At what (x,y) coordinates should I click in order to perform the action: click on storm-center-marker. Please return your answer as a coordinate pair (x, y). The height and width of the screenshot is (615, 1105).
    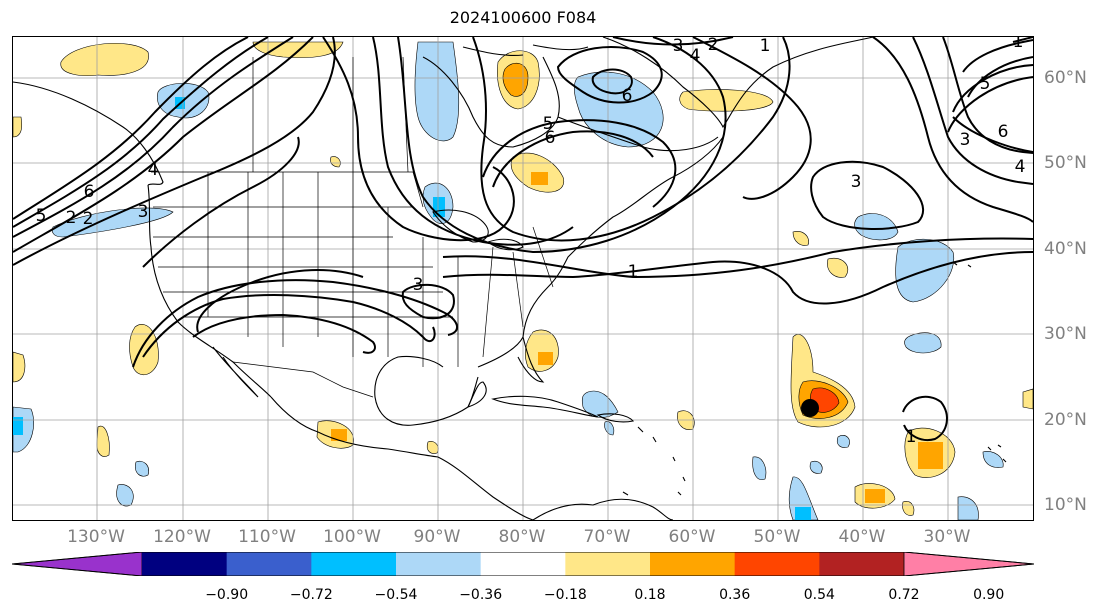
    Looking at the image, I should click on (810, 408).